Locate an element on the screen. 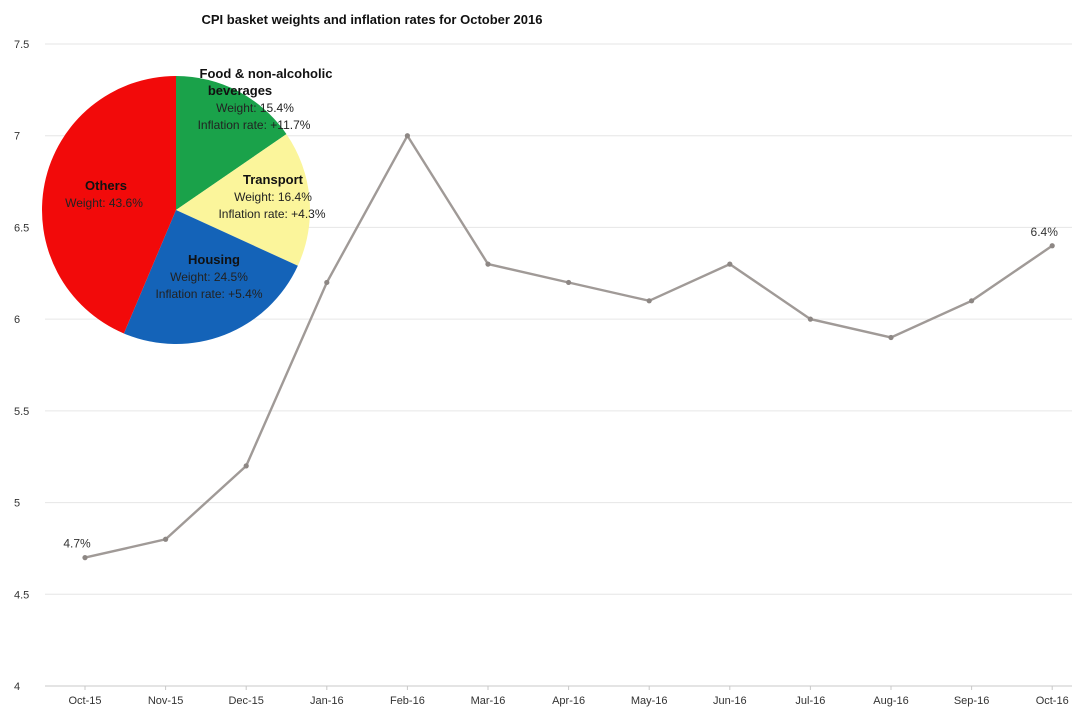 The image size is (1076, 711). x-tick-label: Apr-16 is located at coordinates (568, 701).